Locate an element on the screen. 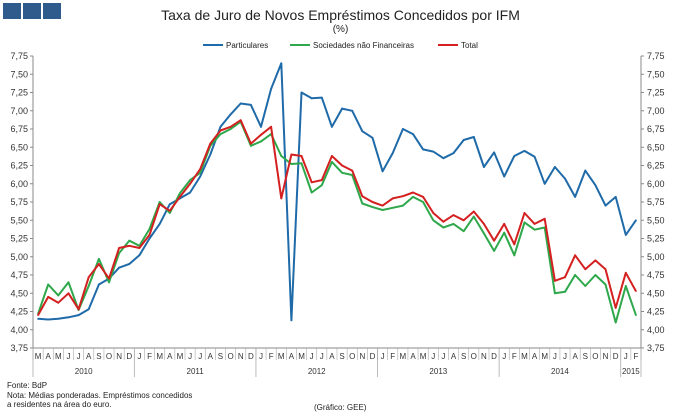  y-tick-label-right: 7,75 is located at coordinates (656, 56).